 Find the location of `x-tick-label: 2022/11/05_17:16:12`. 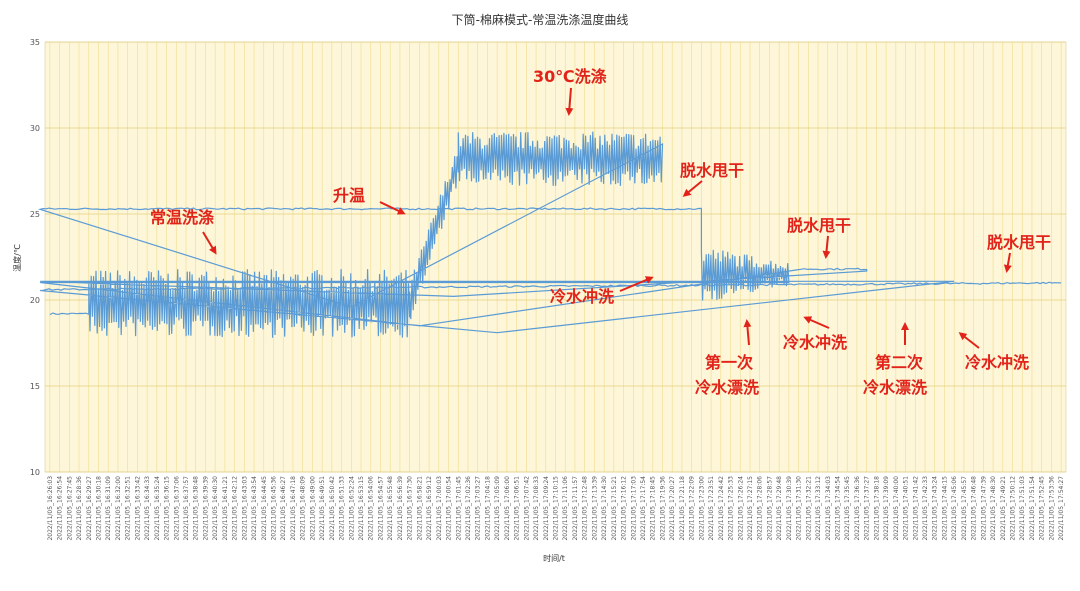

x-tick-label: 2022/11/05_17:16:12 is located at coordinates (624, 508).